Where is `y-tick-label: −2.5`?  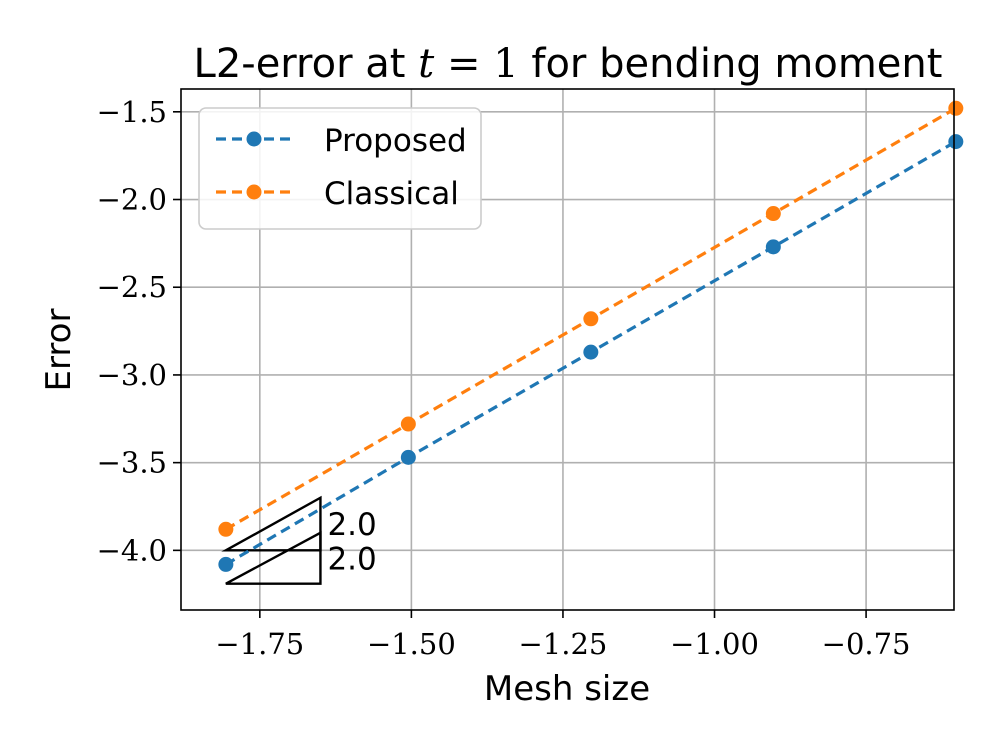
y-tick-label: −2.5 is located at coordinates (132, 287).